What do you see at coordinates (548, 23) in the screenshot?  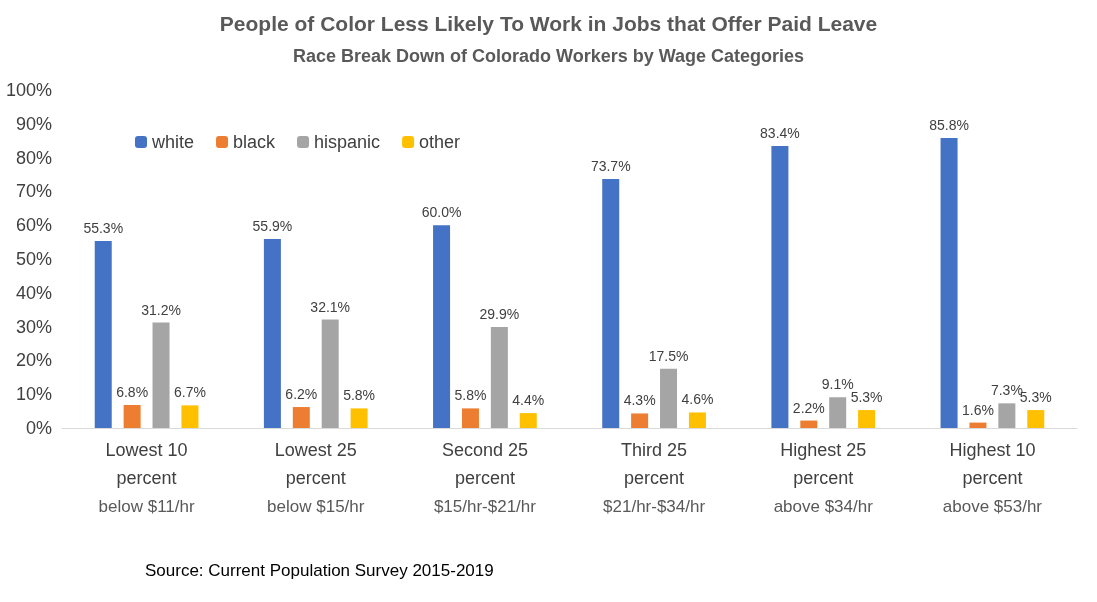 I see `chart-title: People of Color Less Likely To Work in Jobs that Offer Paid Leave` at bounding box center [548, 23].